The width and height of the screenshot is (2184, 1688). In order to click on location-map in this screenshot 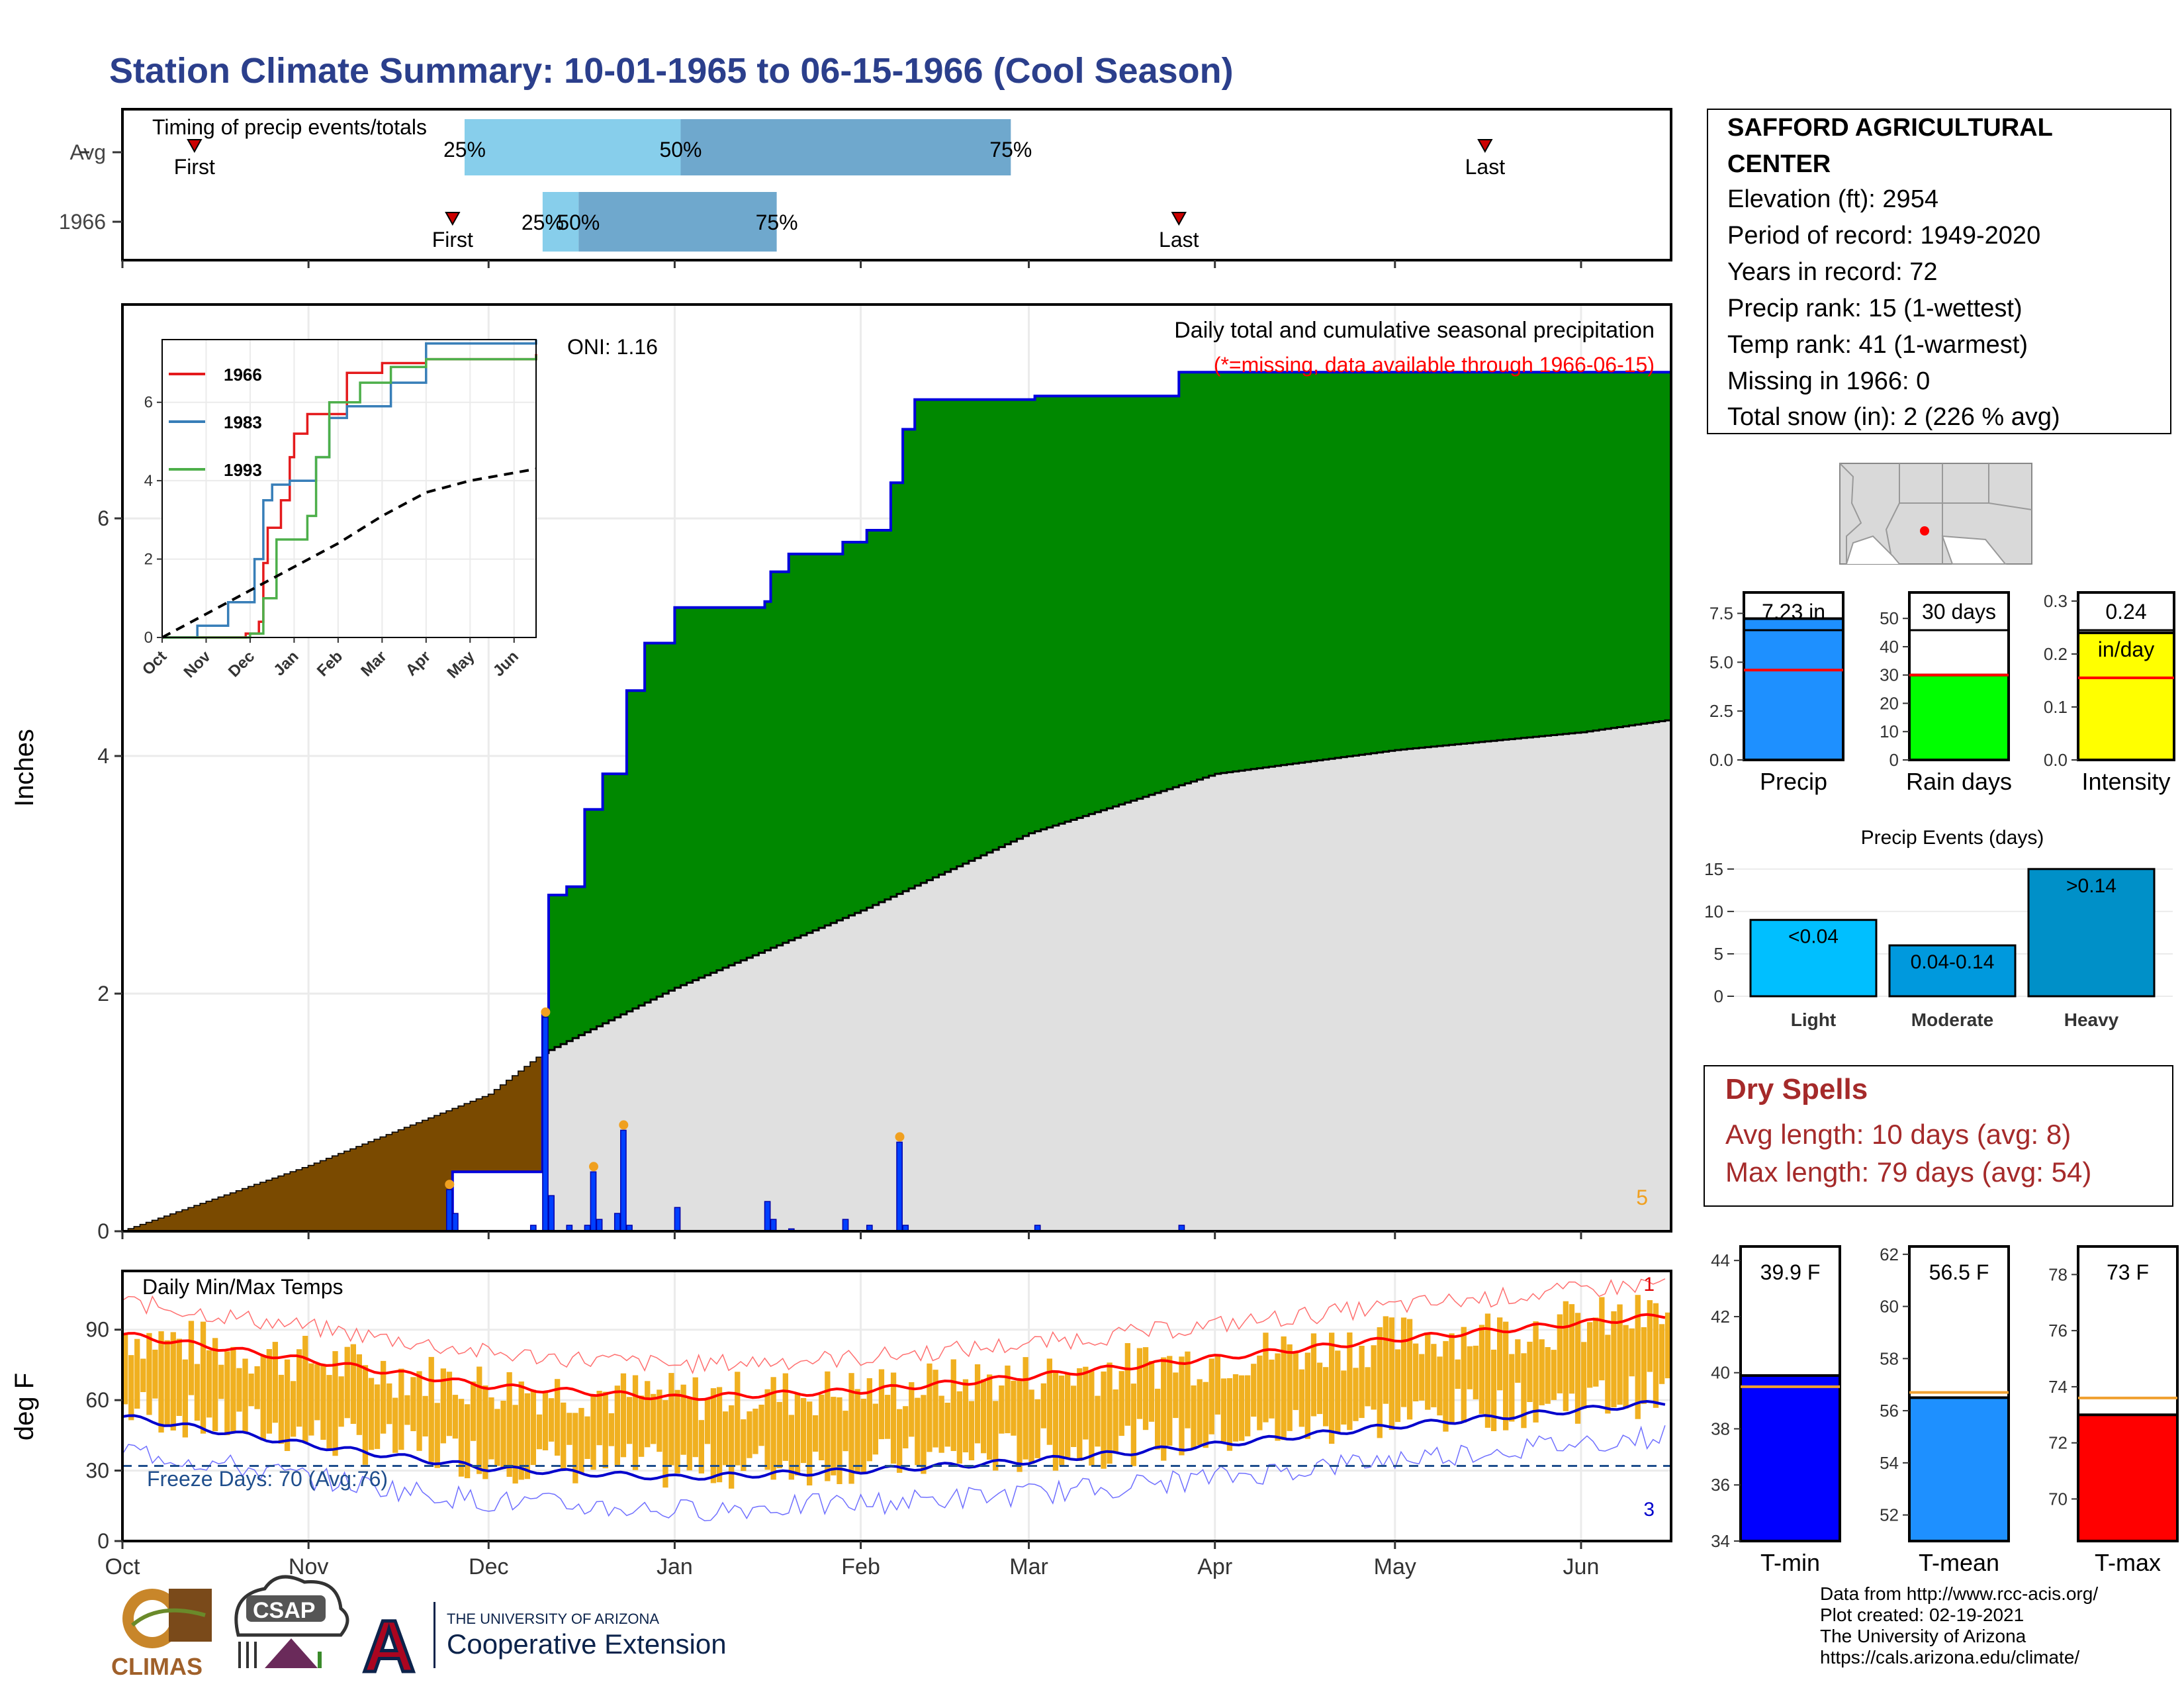, I will do `click(1935, 514)`.